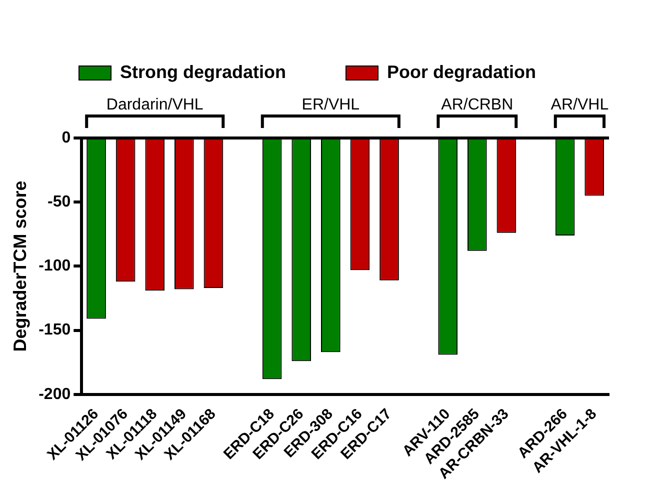 The width and height of the screenshot is (649, 486). Describe the element at coordinates (59, 202) in the screenshot. I see `y-tick-label: -50` at that location.